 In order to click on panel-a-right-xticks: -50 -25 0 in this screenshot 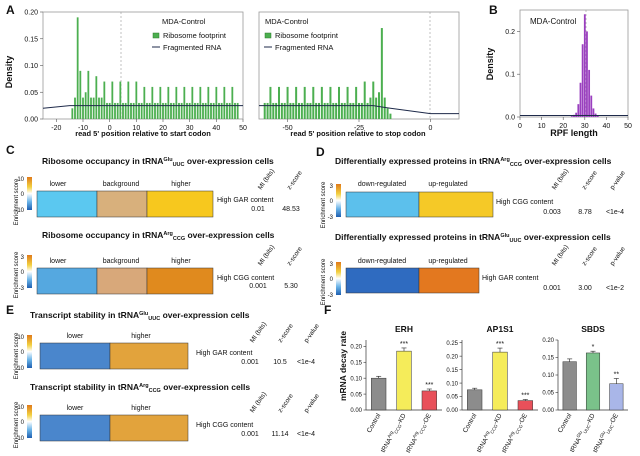, I will do `click(357, 125)`.